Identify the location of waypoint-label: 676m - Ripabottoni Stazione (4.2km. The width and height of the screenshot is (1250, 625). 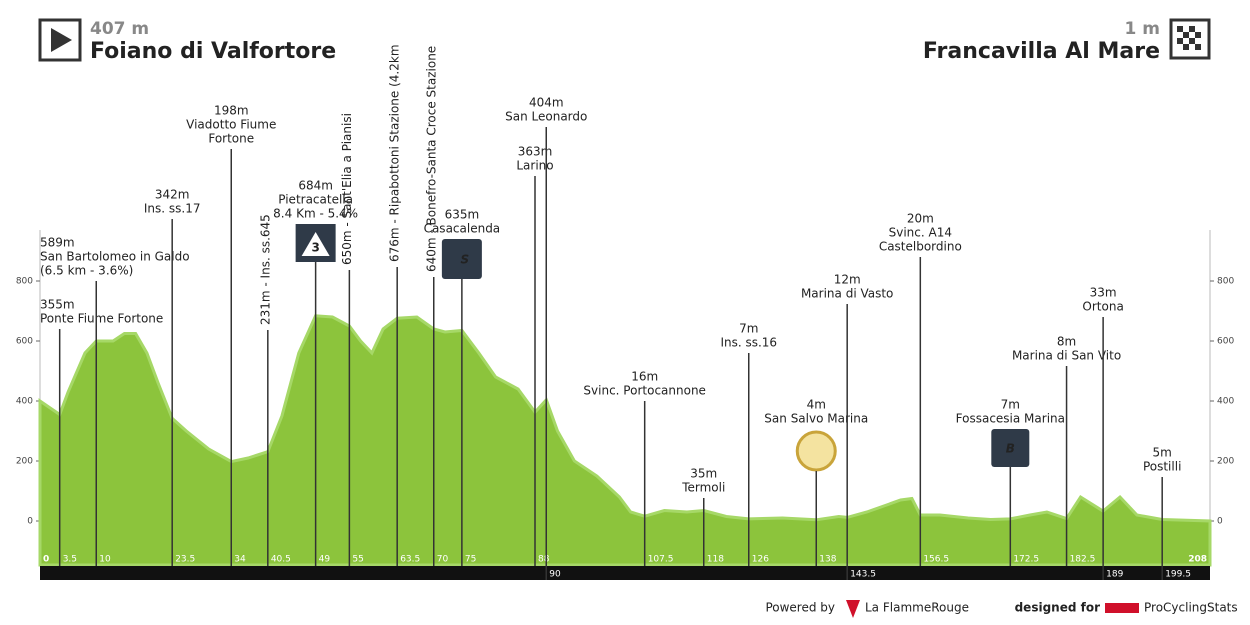
(395, 153).